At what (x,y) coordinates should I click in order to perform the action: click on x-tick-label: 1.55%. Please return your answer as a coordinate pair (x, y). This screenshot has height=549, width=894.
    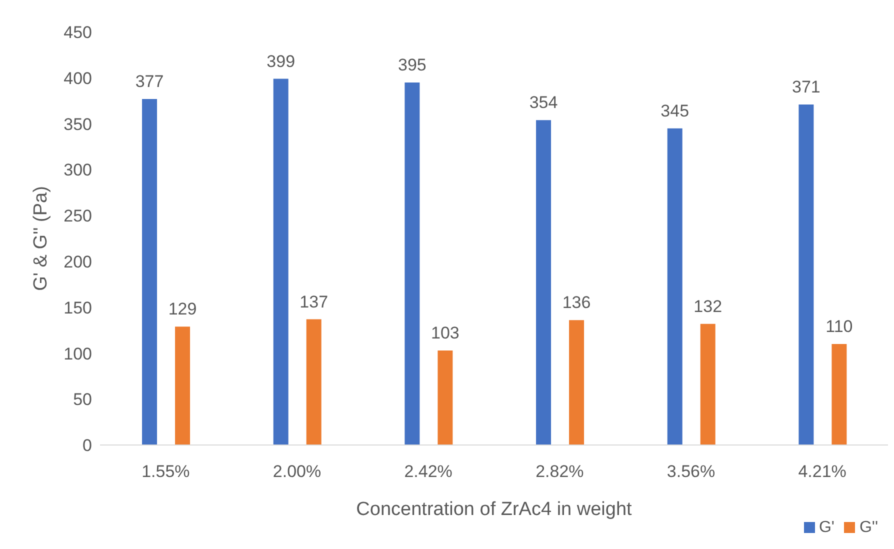
    Looking at the image, I should click on (166, 472).